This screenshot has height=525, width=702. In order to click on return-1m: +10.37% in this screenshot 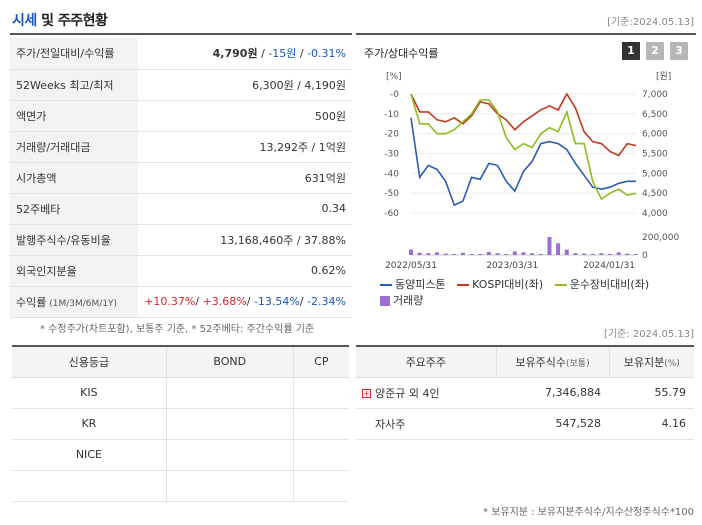, I will do `click(170, 301)`.